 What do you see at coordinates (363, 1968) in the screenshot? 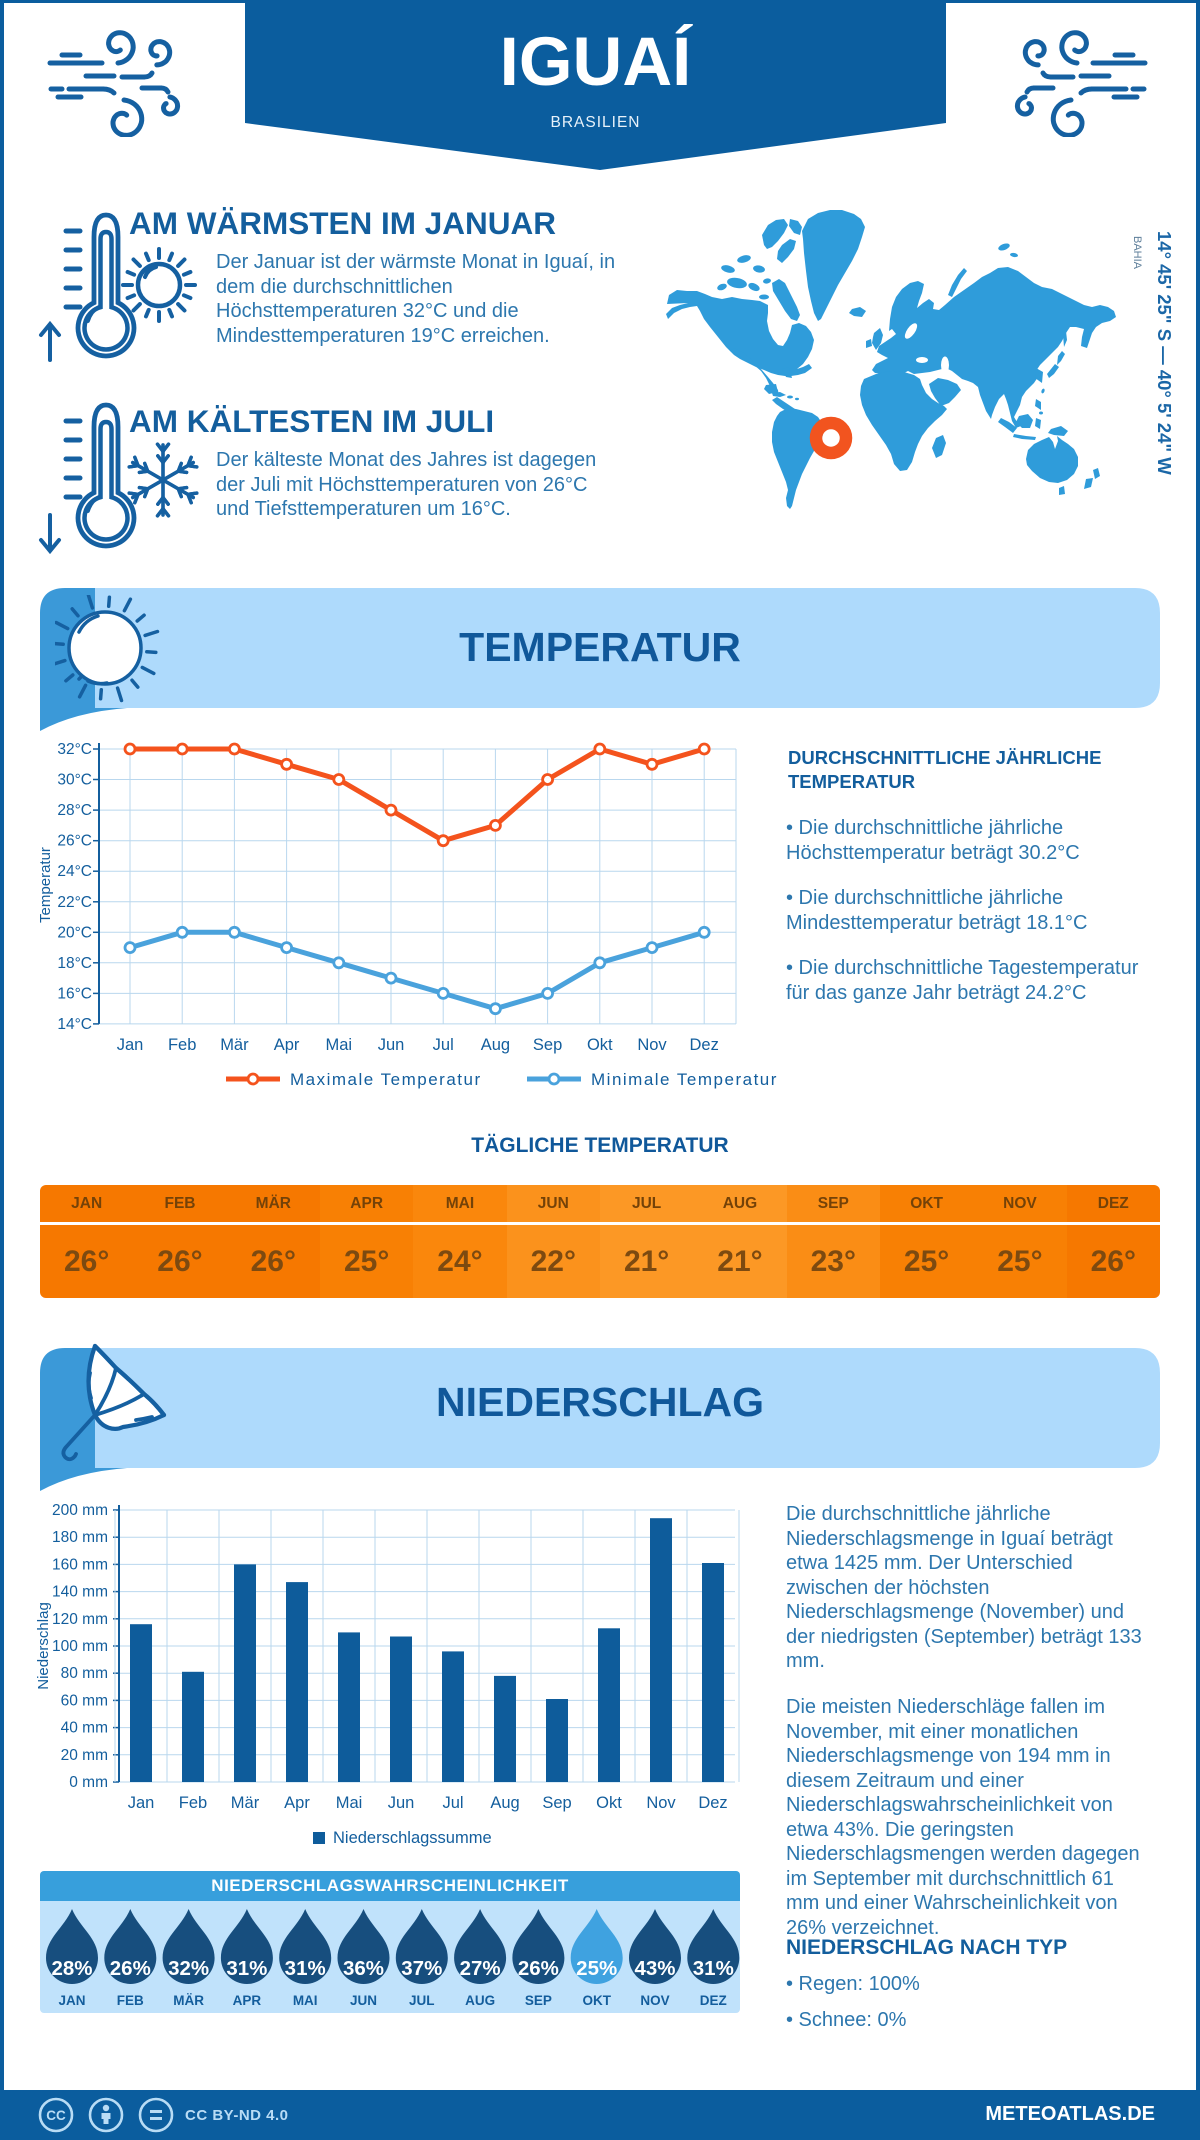
I see `svg-text: 36%` at bounding box center [363, 1968].